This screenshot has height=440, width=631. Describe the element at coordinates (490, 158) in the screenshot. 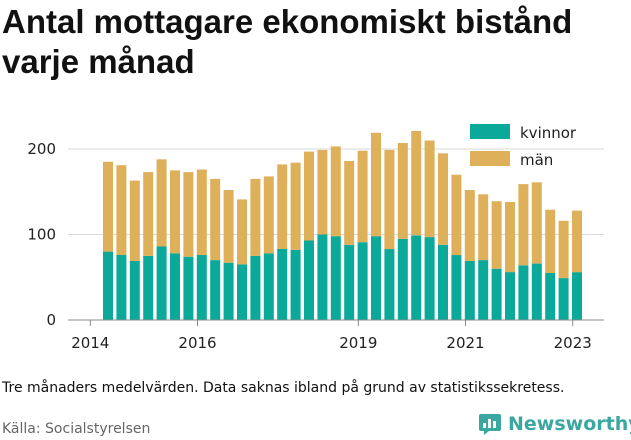

I see `legend-swatch-man` at that location.